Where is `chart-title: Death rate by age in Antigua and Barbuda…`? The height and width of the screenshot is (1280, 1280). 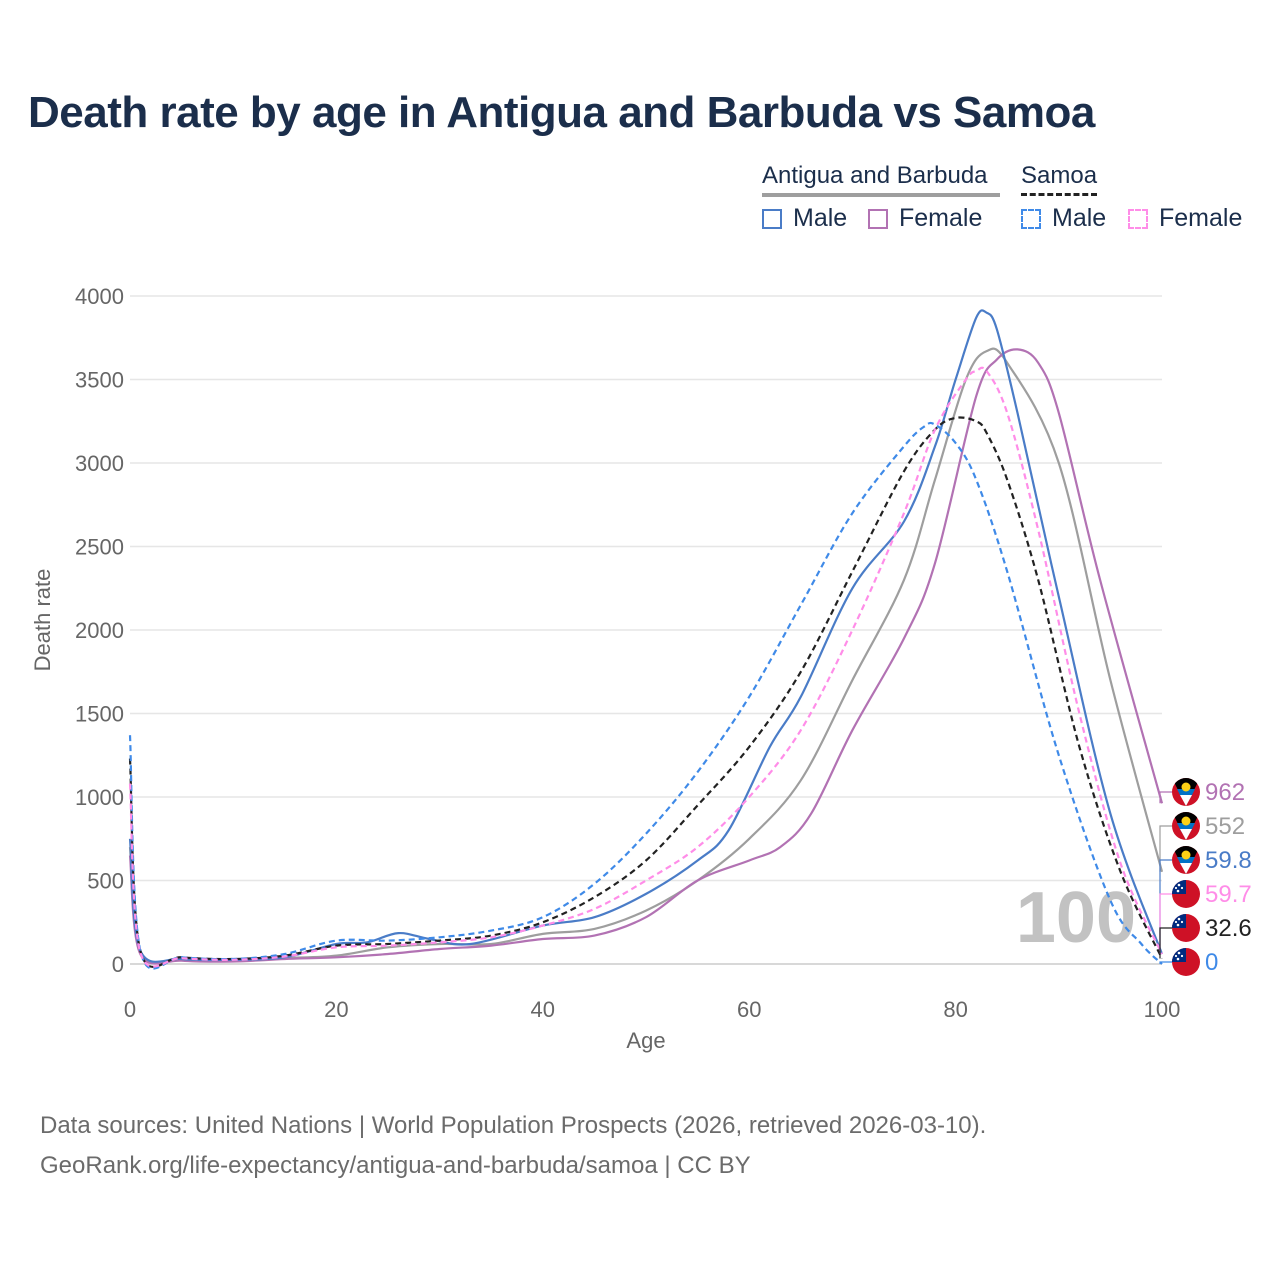
chart-title: Death rate by age in Antigua and Barbuda… is located at coordinates (561, 112).